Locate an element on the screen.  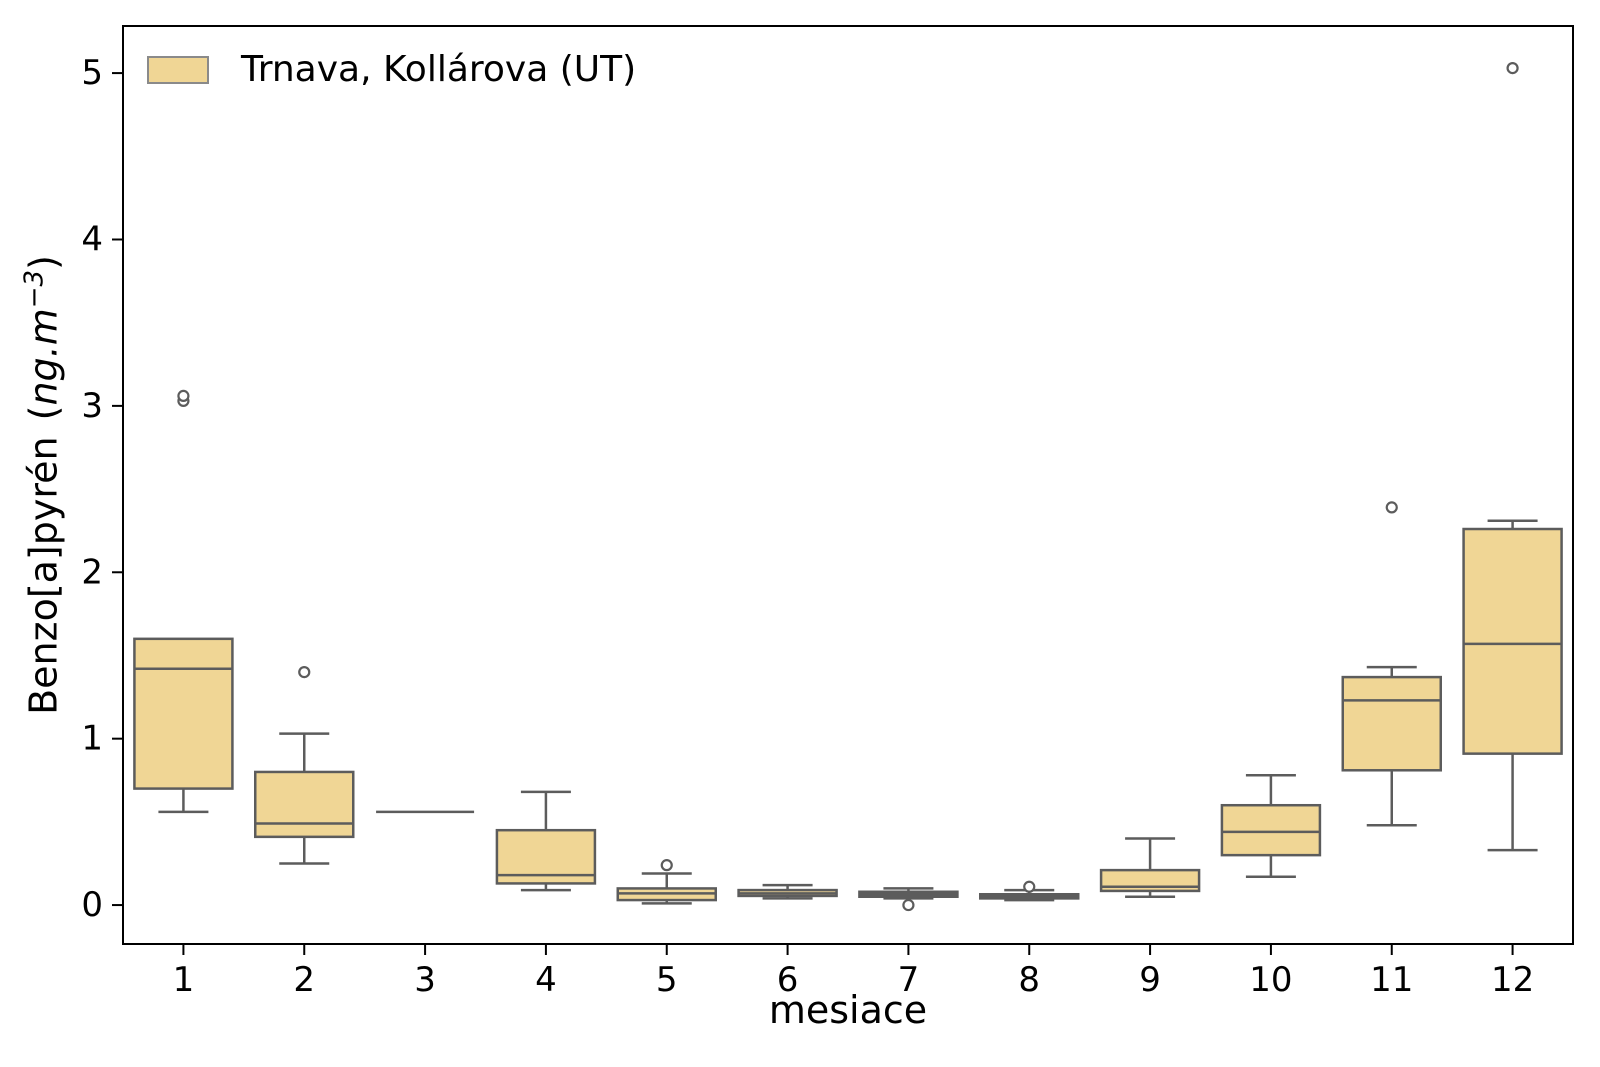
y-tick-label: 4 is located at coordinates (92, 239).